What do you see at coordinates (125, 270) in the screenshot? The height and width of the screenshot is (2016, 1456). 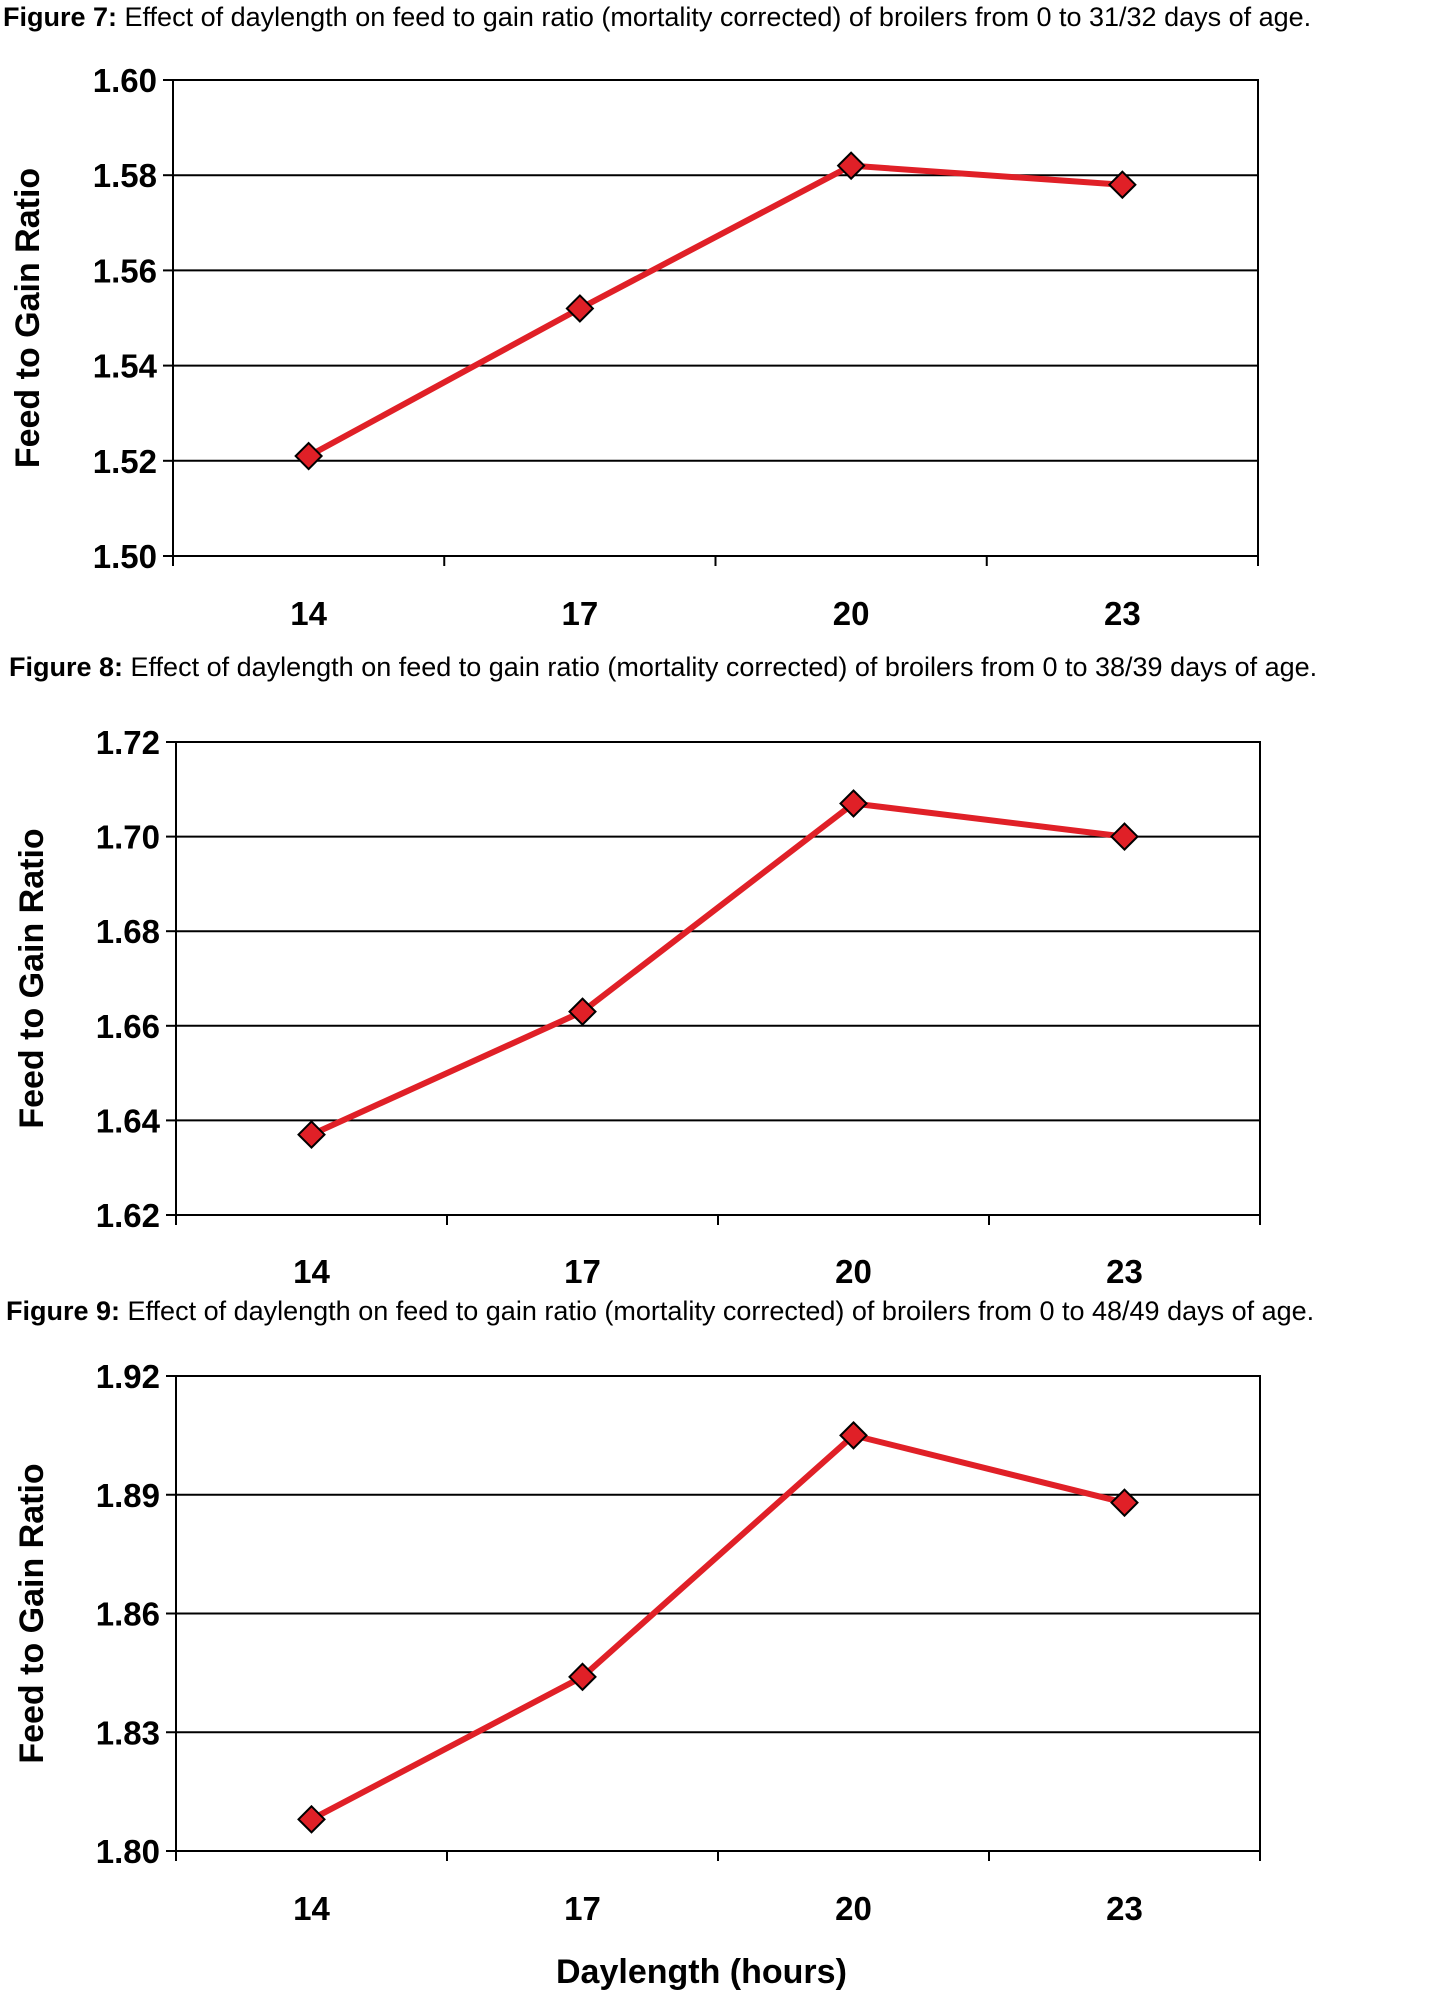 I see `y-tick-label: 1.56` at bounding box center [125, 270].